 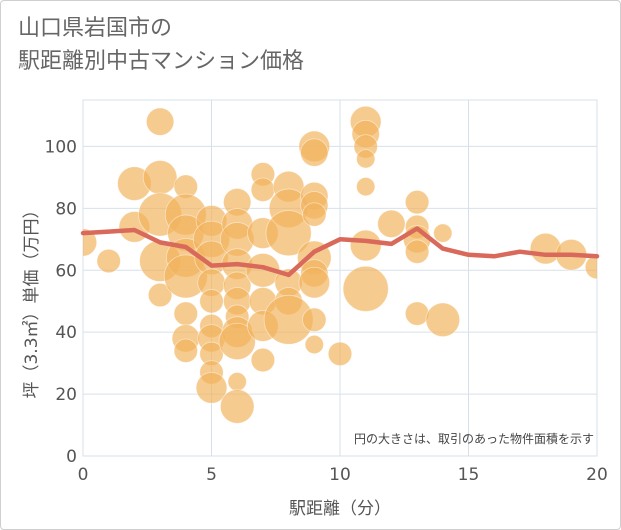 I want to click on size-note: 円の大きさは、取引のあった物件面積を示す, so click(x=474, y=438).